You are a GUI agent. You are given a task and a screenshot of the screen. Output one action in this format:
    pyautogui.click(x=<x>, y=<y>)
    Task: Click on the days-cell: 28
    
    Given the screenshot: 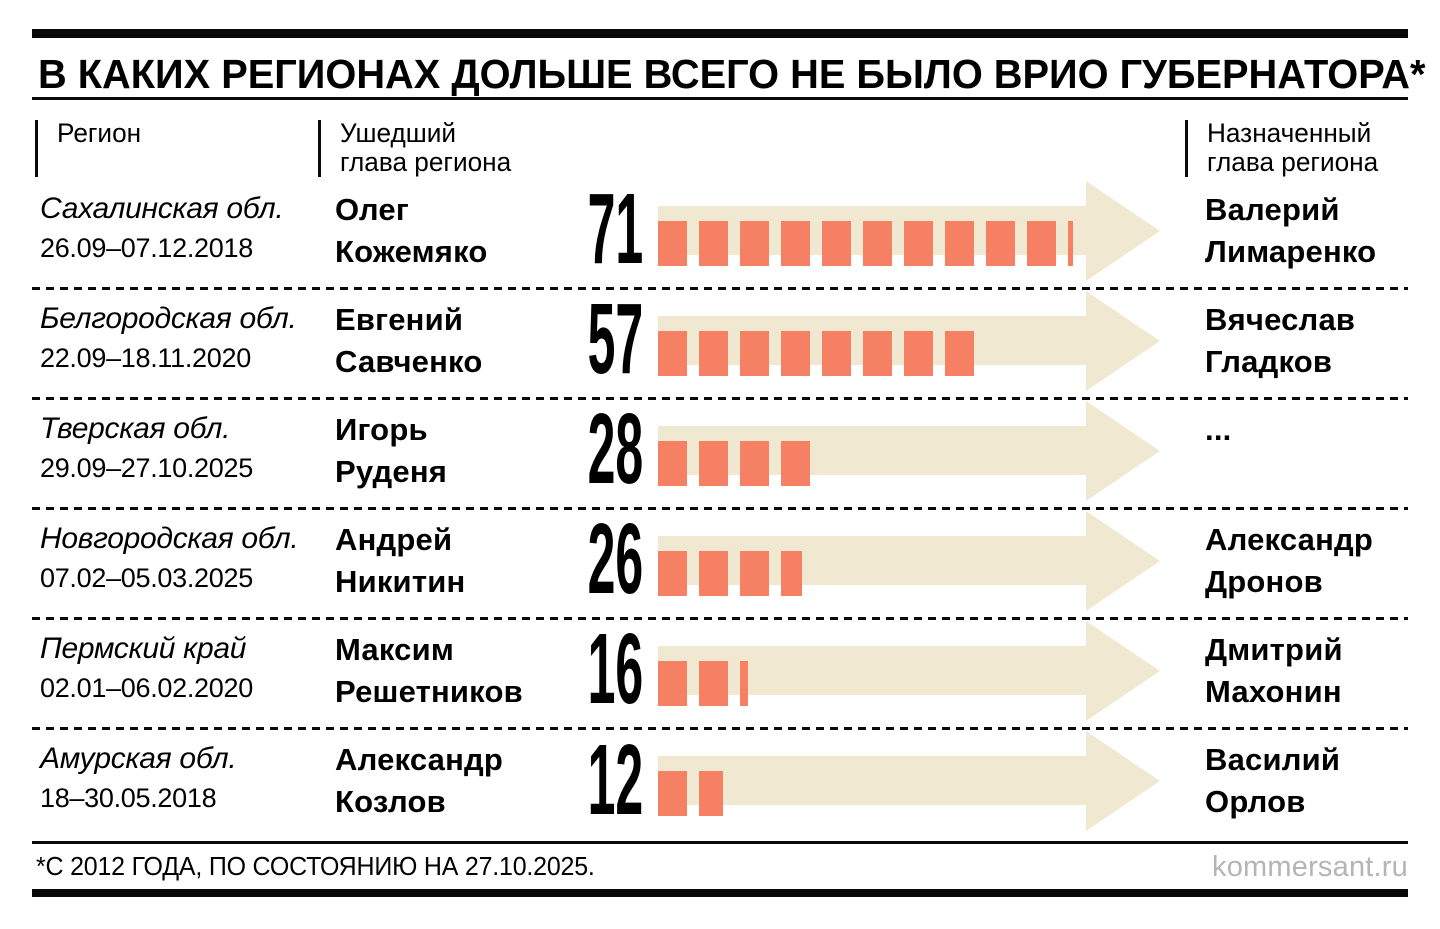 What is the action you would take?
    pyautogui.click(x=615, y=454)
    